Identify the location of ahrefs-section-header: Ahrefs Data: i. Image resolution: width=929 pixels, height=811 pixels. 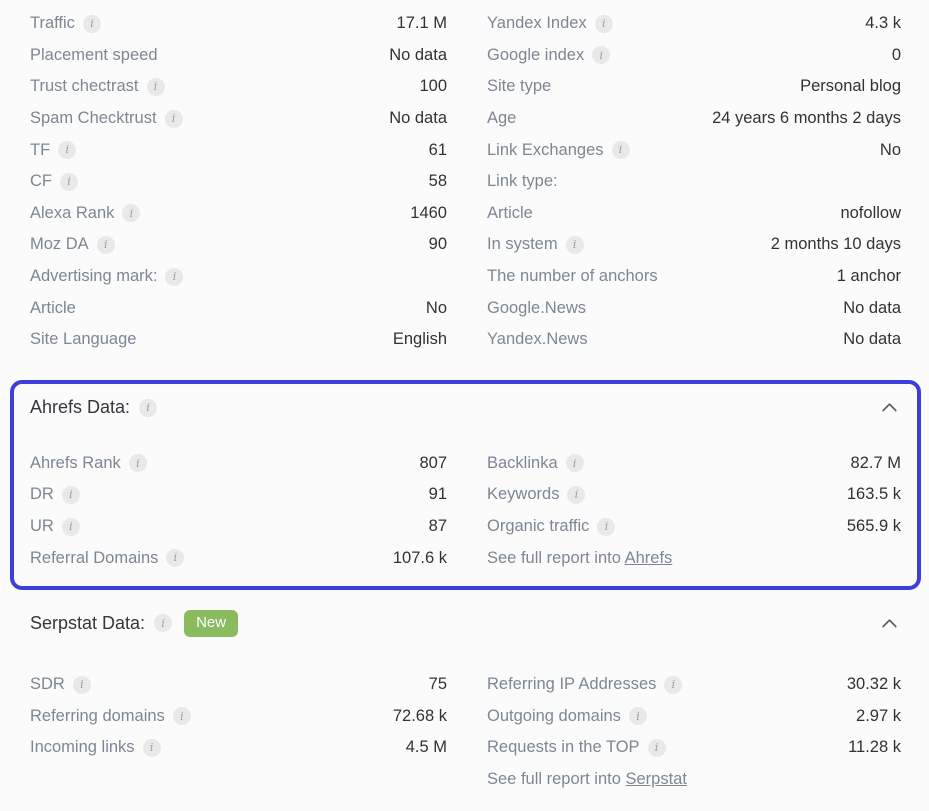
(465, 408).